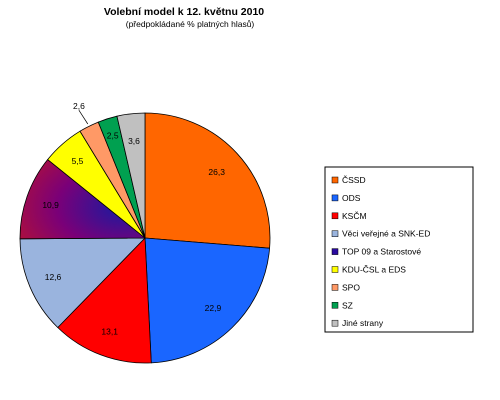 The image size is (500, 400). What do you see at coordinates (113, 136) in the screenshot?
I see `data-label-sz: 2,5` at bounding box center [113, 136].